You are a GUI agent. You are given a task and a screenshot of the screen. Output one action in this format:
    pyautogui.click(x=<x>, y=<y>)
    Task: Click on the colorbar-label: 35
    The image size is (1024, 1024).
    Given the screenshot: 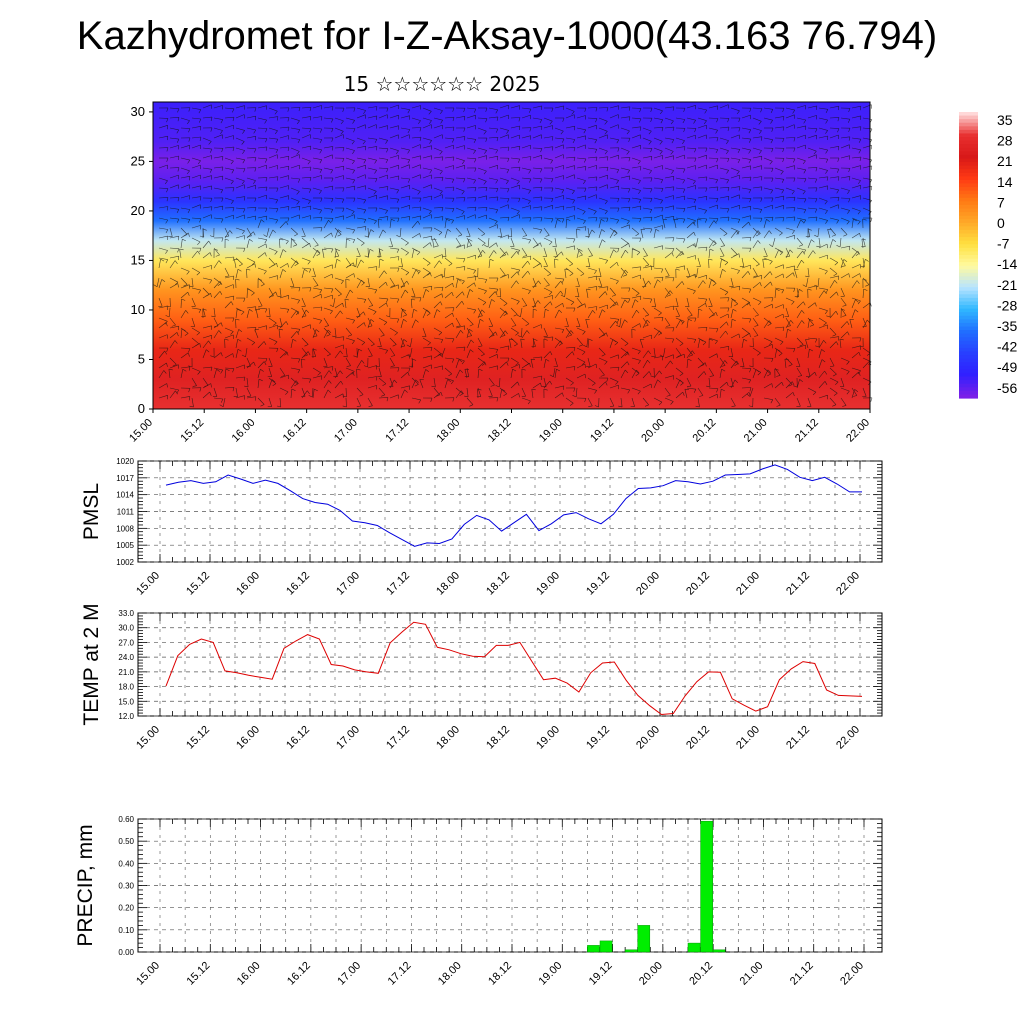 What is the action you would take?
    pyautogui.click(x=1005, y=120)
    